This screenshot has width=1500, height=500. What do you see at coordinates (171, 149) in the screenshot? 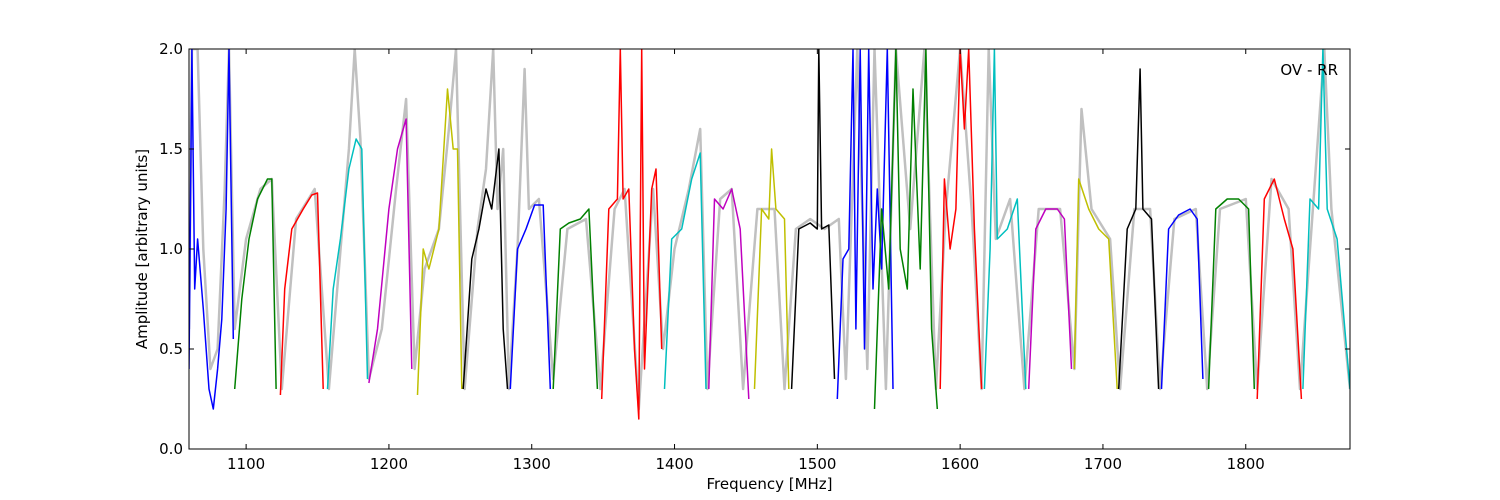
I see `y-tick-label: 1.5` at bounding box center [171, 149].